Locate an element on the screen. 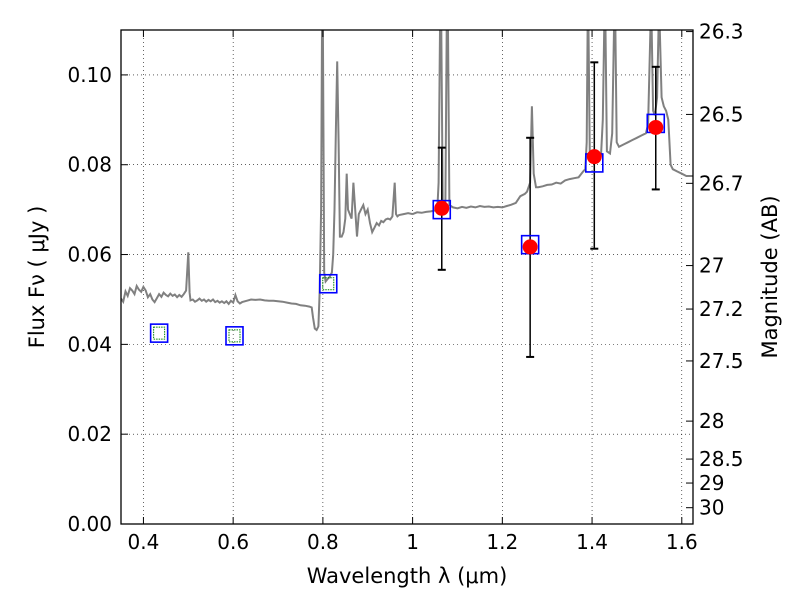 This screenshot has height=600, width=800. x-tick-label: 0.4 is located at coordinates (144, 542).